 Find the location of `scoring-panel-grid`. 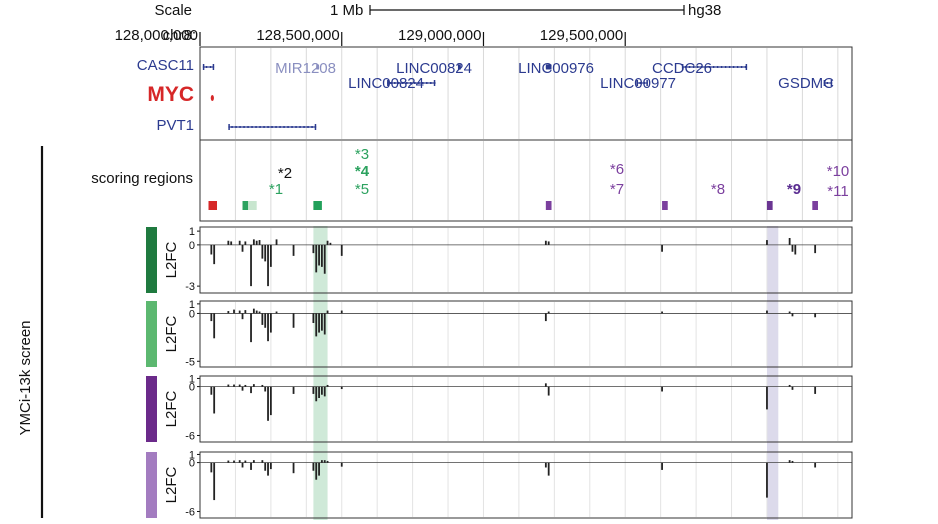

scoring-panel-grid is located at coordinates (536, 180).